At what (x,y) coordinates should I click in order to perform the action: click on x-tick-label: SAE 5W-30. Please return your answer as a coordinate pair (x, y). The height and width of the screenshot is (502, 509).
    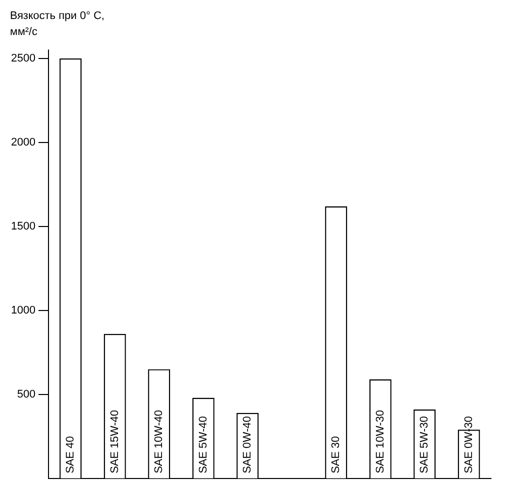
    Looking at the image, I should click on (424, 445).